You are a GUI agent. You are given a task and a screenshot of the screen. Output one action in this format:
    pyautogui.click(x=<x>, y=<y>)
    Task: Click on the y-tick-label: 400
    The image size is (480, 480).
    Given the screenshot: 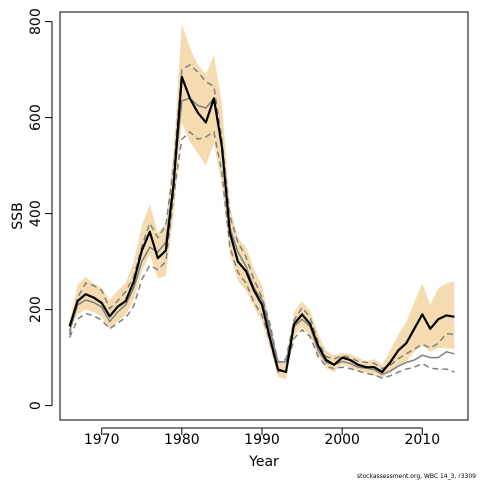 What is the action you would take?
    pyautogui.click(x=36, y=213)
    